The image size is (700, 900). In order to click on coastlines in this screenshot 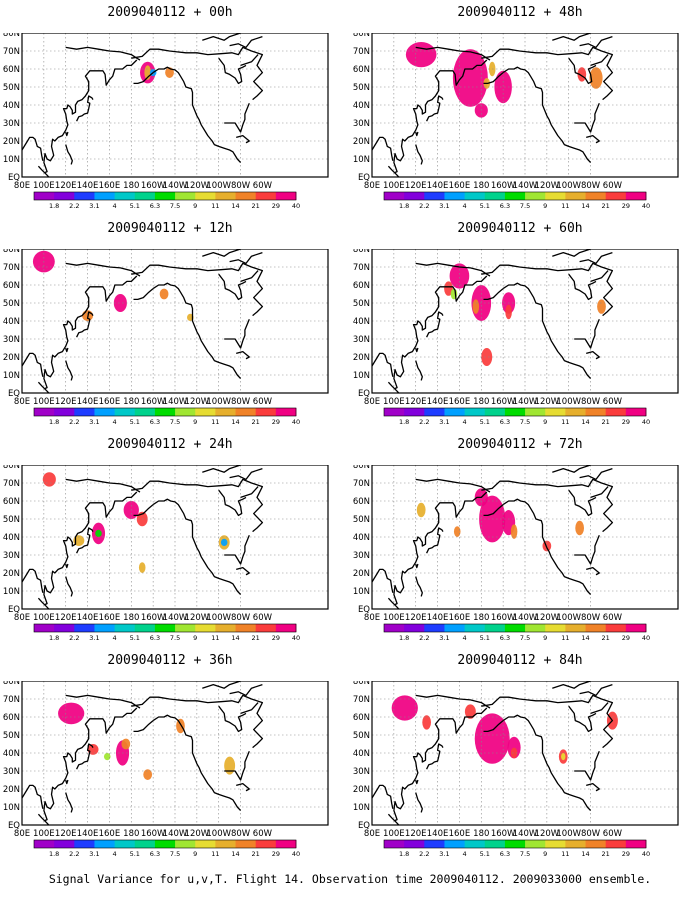, I will do `click(493, 753)`.